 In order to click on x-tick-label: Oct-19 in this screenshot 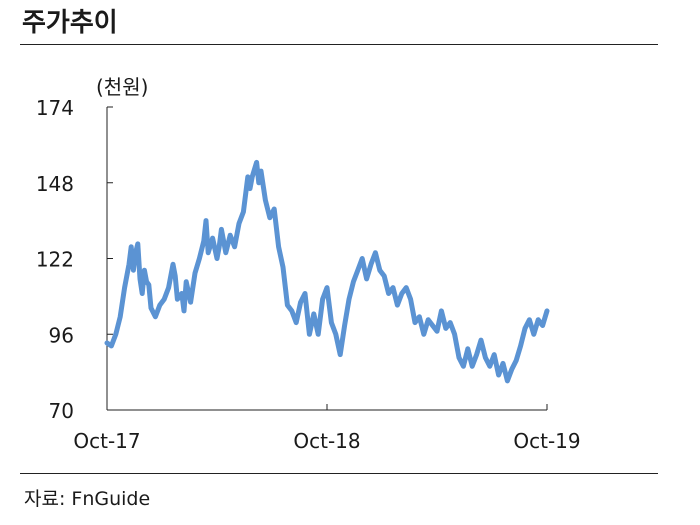, I will do `click(546, 441)`.